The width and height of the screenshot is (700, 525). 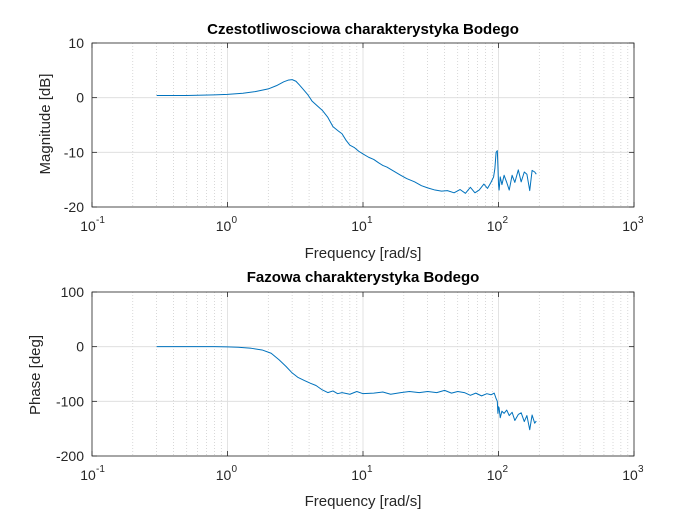 What do you see at coordinates (370, 220) in the screenshot?
I see `magnitude-x-tick-exponent: 1` at bounding box center [370, 220].